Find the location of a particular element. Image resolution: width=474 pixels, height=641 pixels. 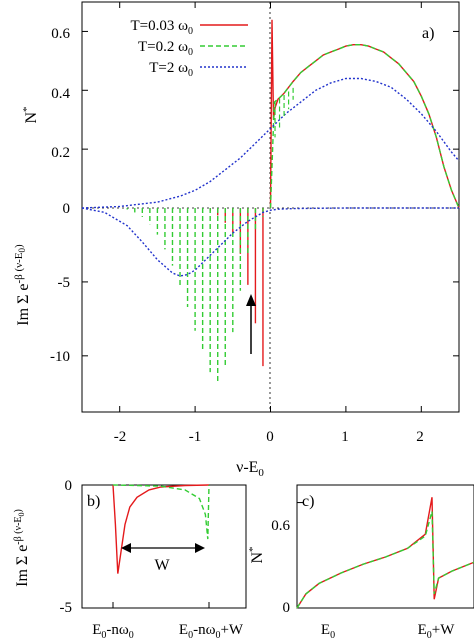

xtick-label: -2 is located at coordinates (120, 437).